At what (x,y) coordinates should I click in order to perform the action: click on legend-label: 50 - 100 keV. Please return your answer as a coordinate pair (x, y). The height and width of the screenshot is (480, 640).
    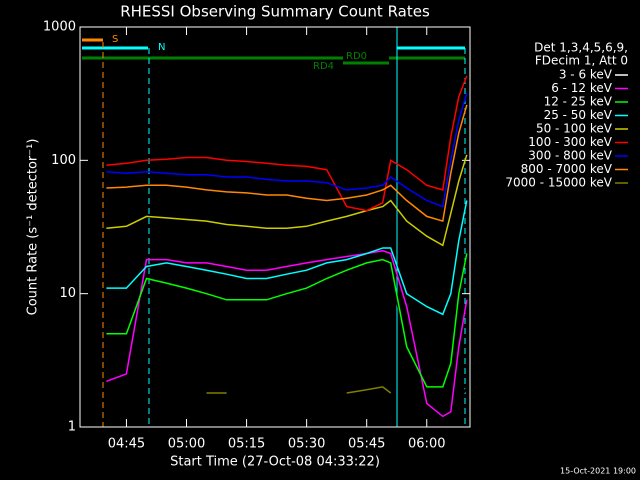
    Looking at the image, I should click on (574, 129).